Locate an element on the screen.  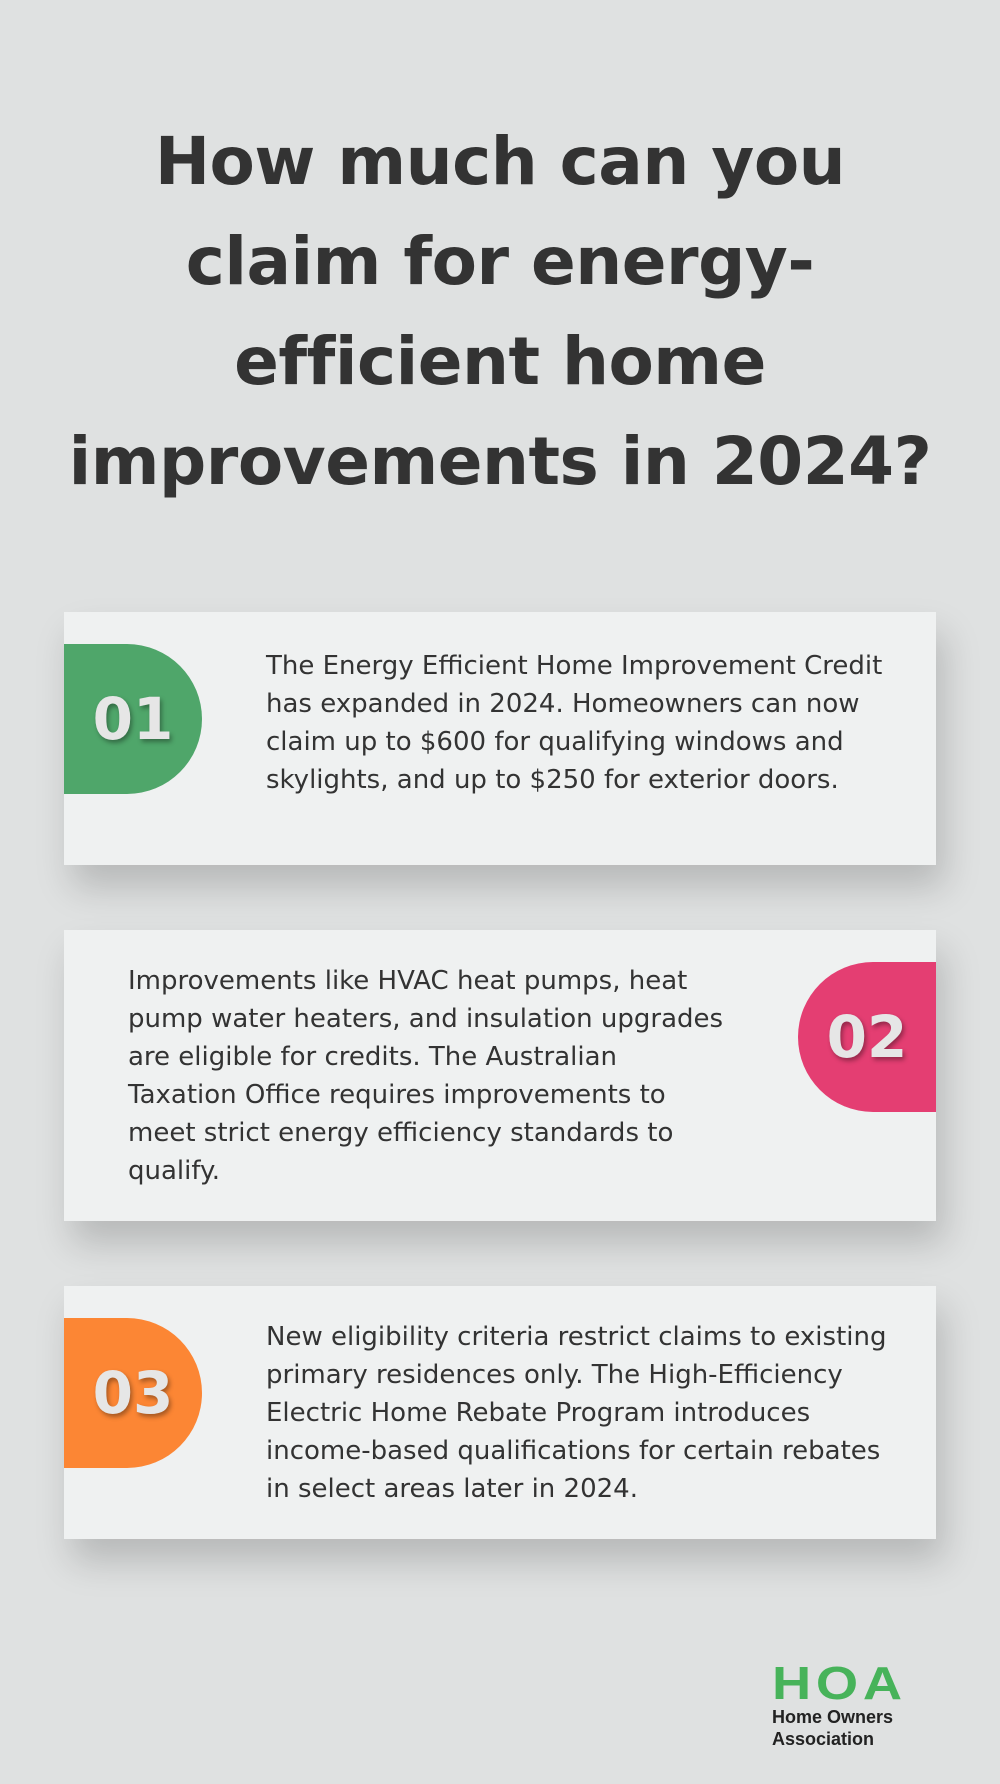
number-badge-1: 01 is located at coordinates (133, 719).